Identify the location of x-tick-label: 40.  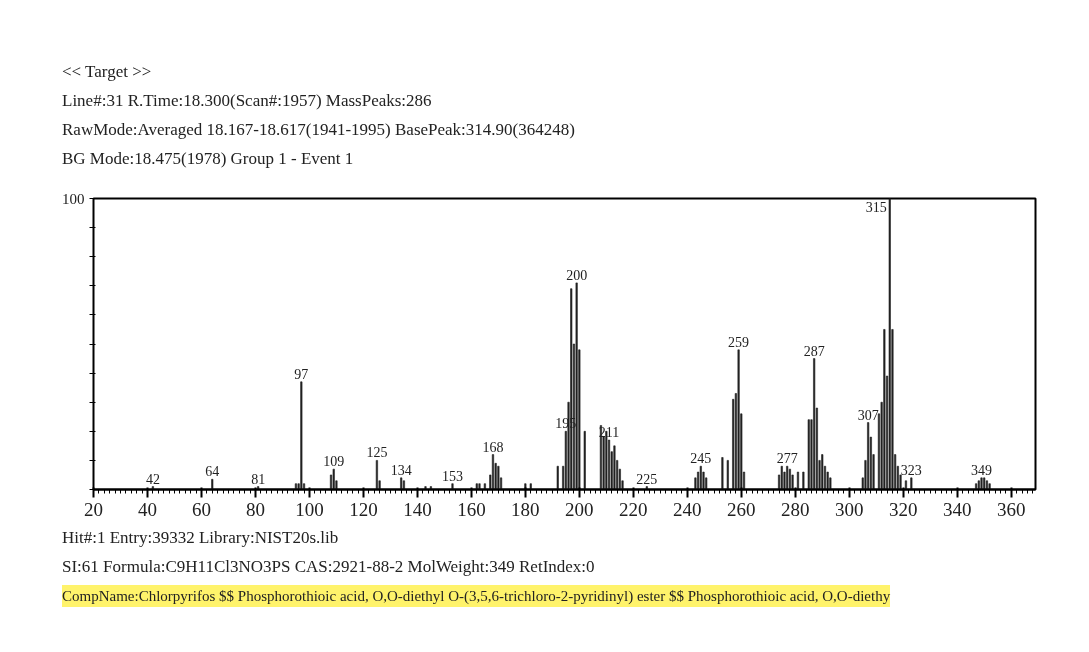
(147, 509).